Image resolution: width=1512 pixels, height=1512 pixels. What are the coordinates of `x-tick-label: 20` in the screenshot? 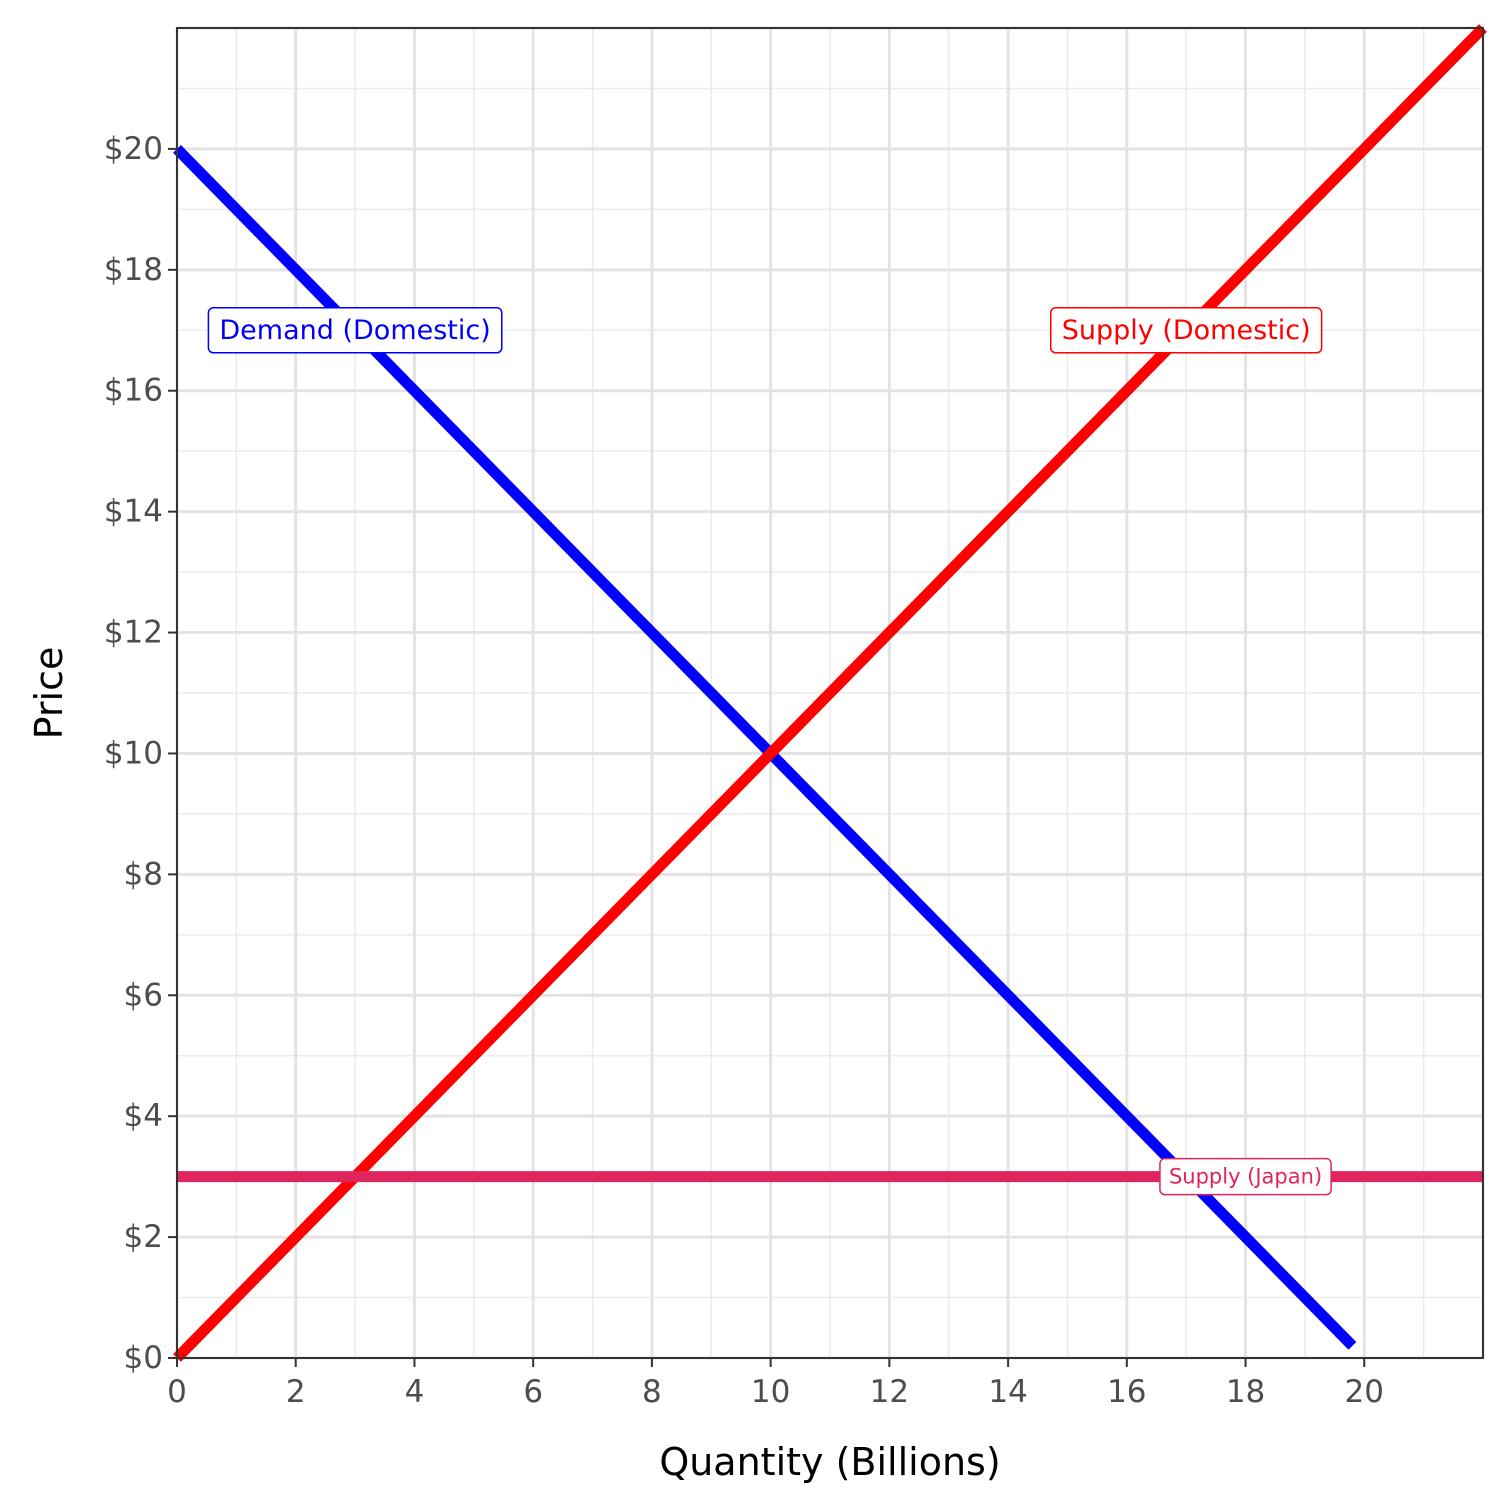 It's located at (1364, 1392).